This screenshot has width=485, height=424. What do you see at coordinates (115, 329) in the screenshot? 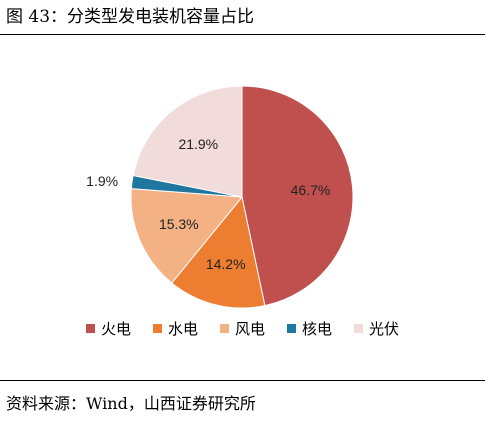
I see `legend-label-1: 火电` at bounding box center [115, 329].